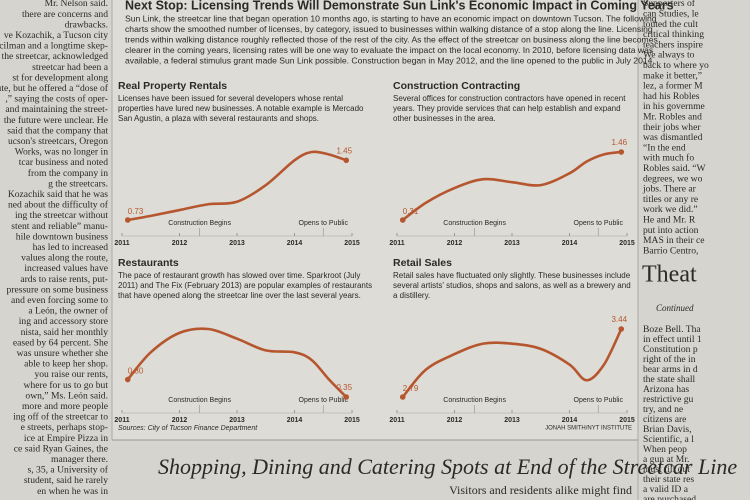  I want to click on column-line: nista, said her monthly, so click(65, 332).